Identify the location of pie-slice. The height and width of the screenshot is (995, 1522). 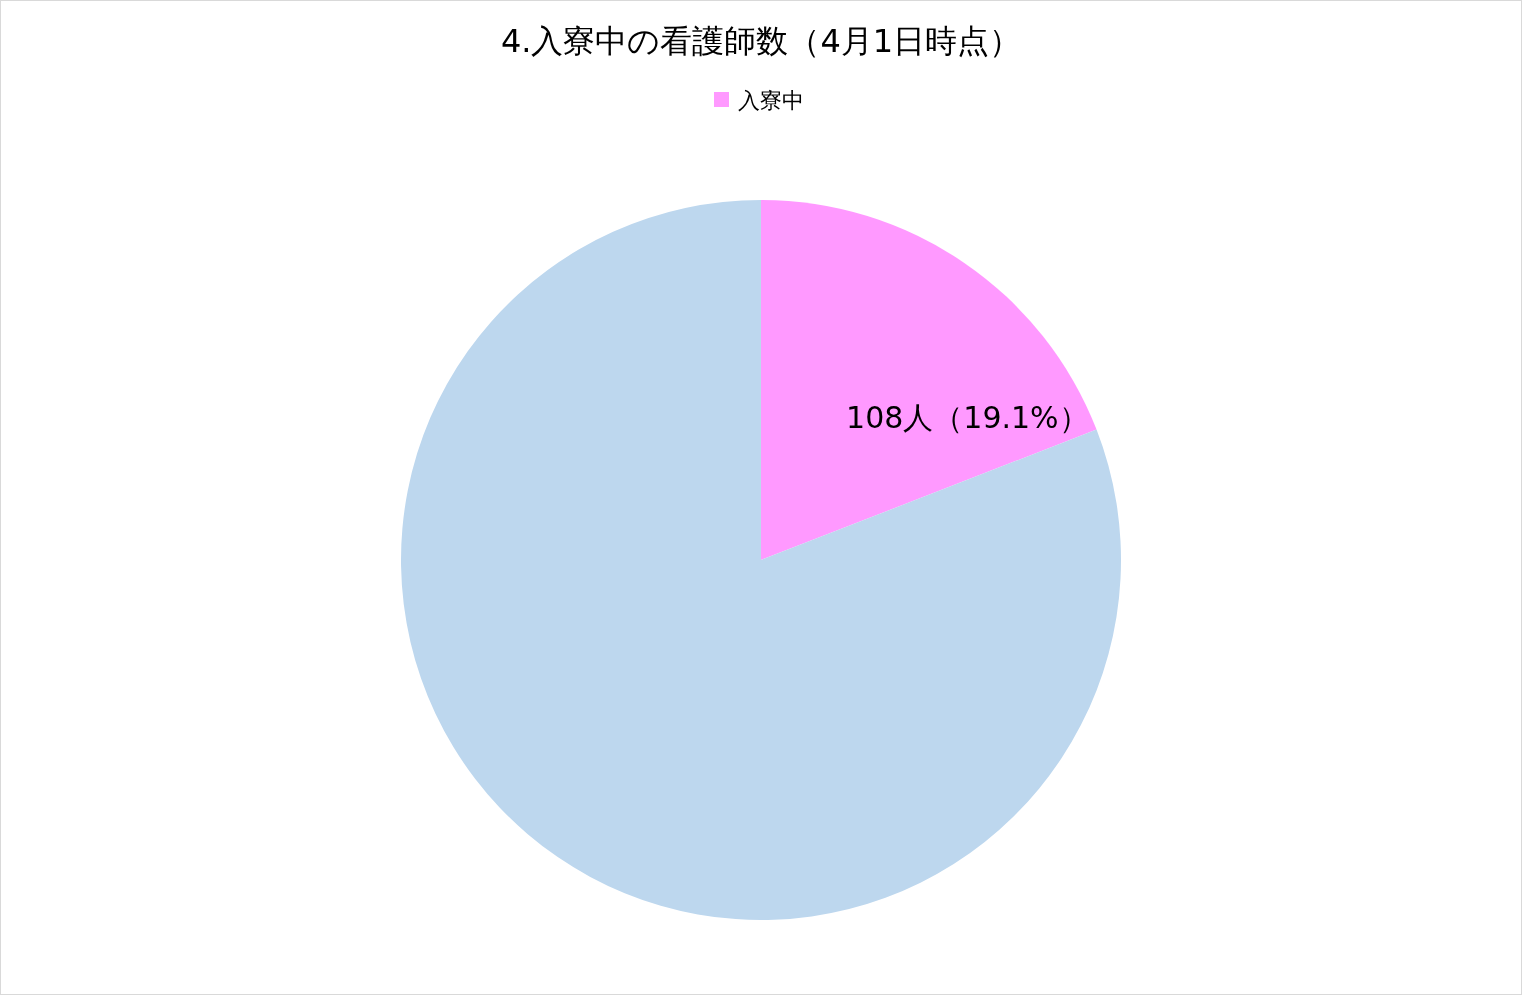
(929, 380).